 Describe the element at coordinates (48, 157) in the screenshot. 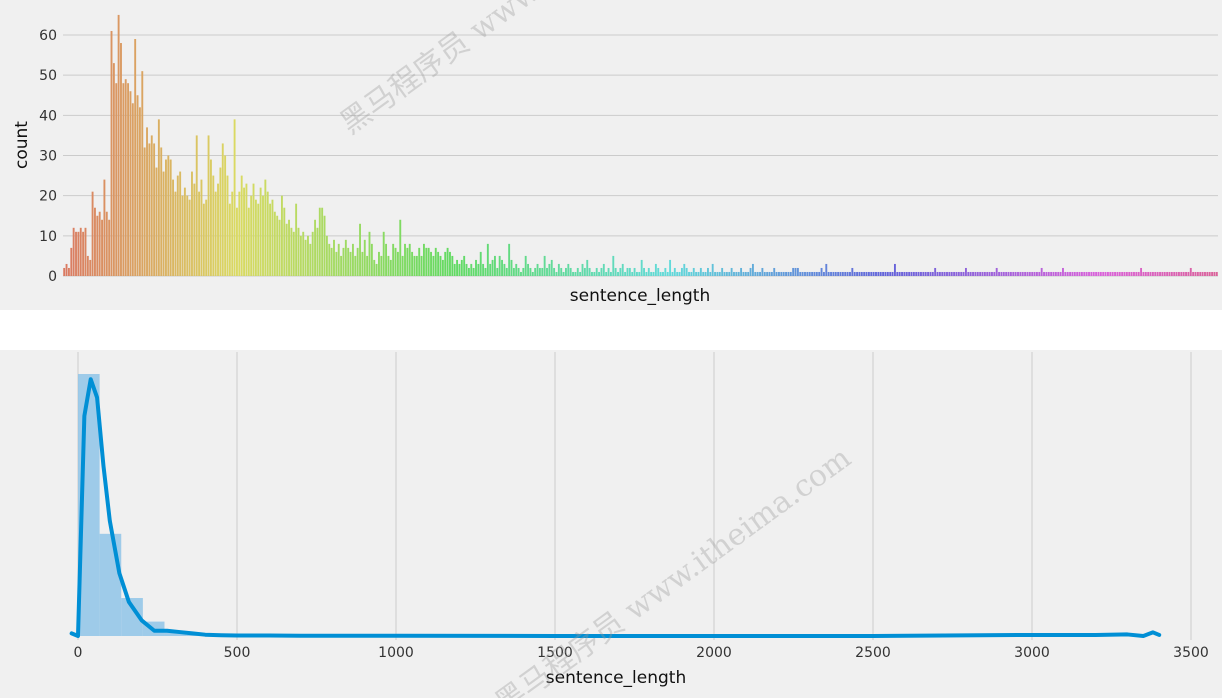

I see `bar-chart-y-tick-label: 30` at that location.